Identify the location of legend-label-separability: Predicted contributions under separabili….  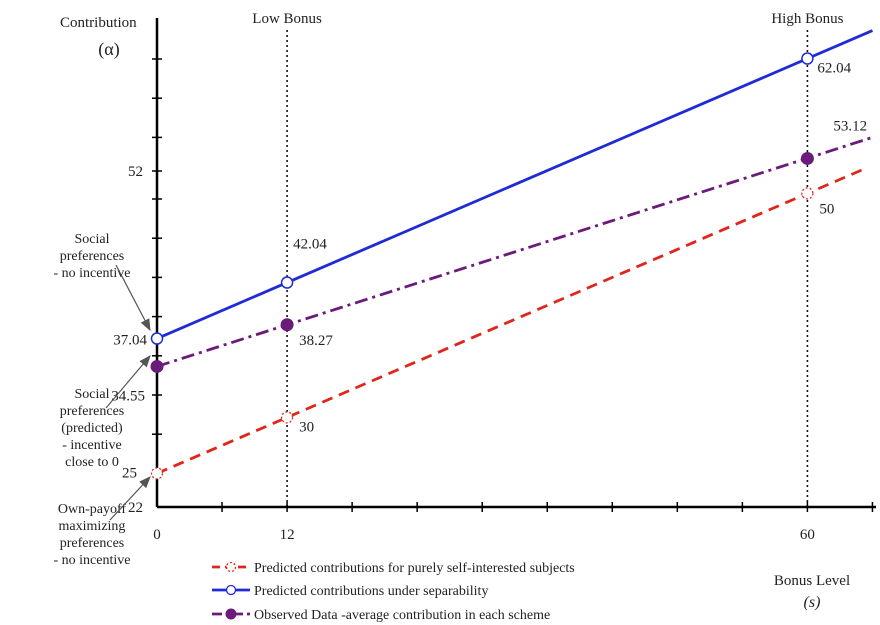
(371, 591).